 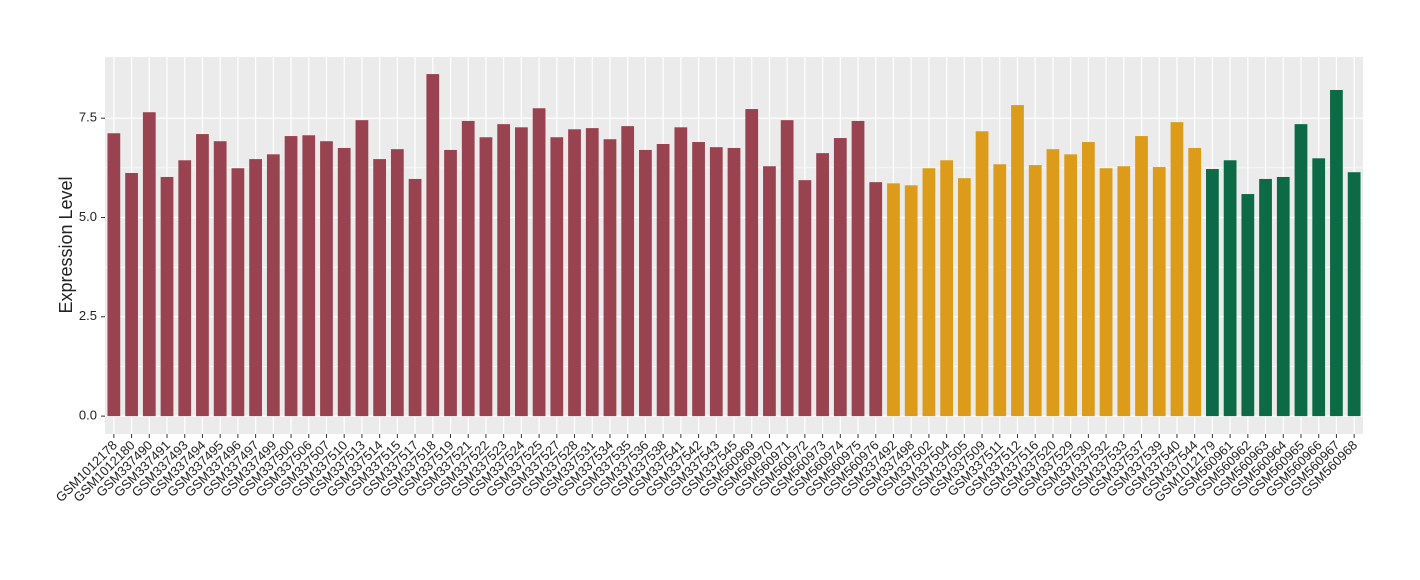 What do you see at coordinates (88, 117) in the screenshot?
I see `y-tick-label: 7.5` at bounding box center [88, 117].